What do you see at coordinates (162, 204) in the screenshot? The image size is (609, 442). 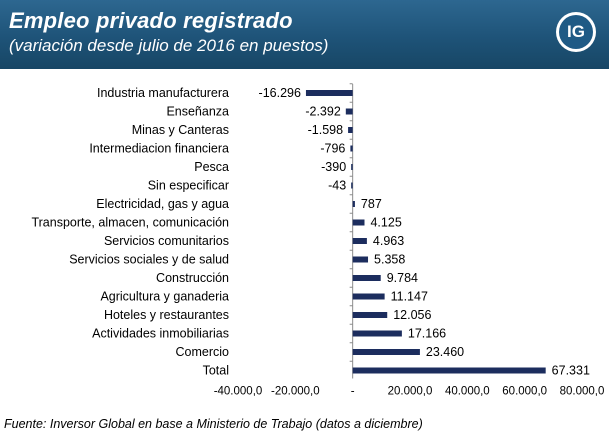 I see `category-label: Electricidad, gas y agua` at bounding box center [162, 204].